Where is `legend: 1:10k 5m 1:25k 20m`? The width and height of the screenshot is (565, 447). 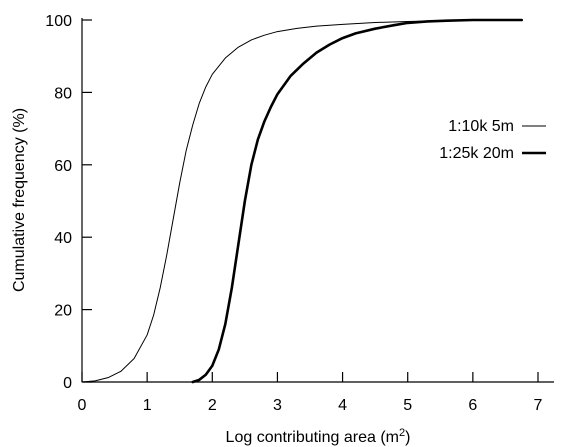
legend: 1:10k 5m 1:25k 20m is located at coordinates (492, 140).